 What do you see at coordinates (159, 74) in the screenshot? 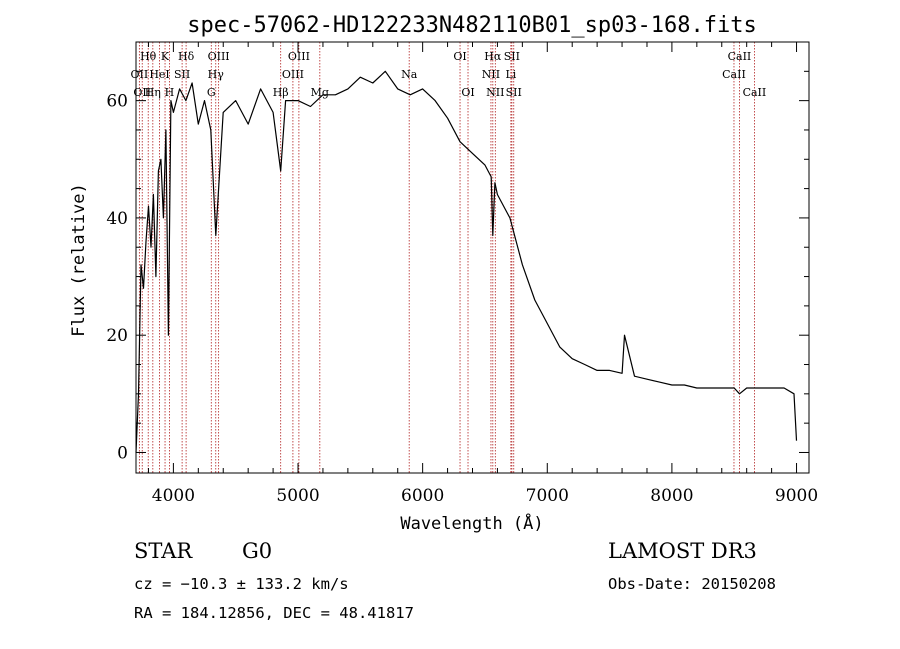
I see `emission-line-label: HeI` at bounding box center [159, 74].